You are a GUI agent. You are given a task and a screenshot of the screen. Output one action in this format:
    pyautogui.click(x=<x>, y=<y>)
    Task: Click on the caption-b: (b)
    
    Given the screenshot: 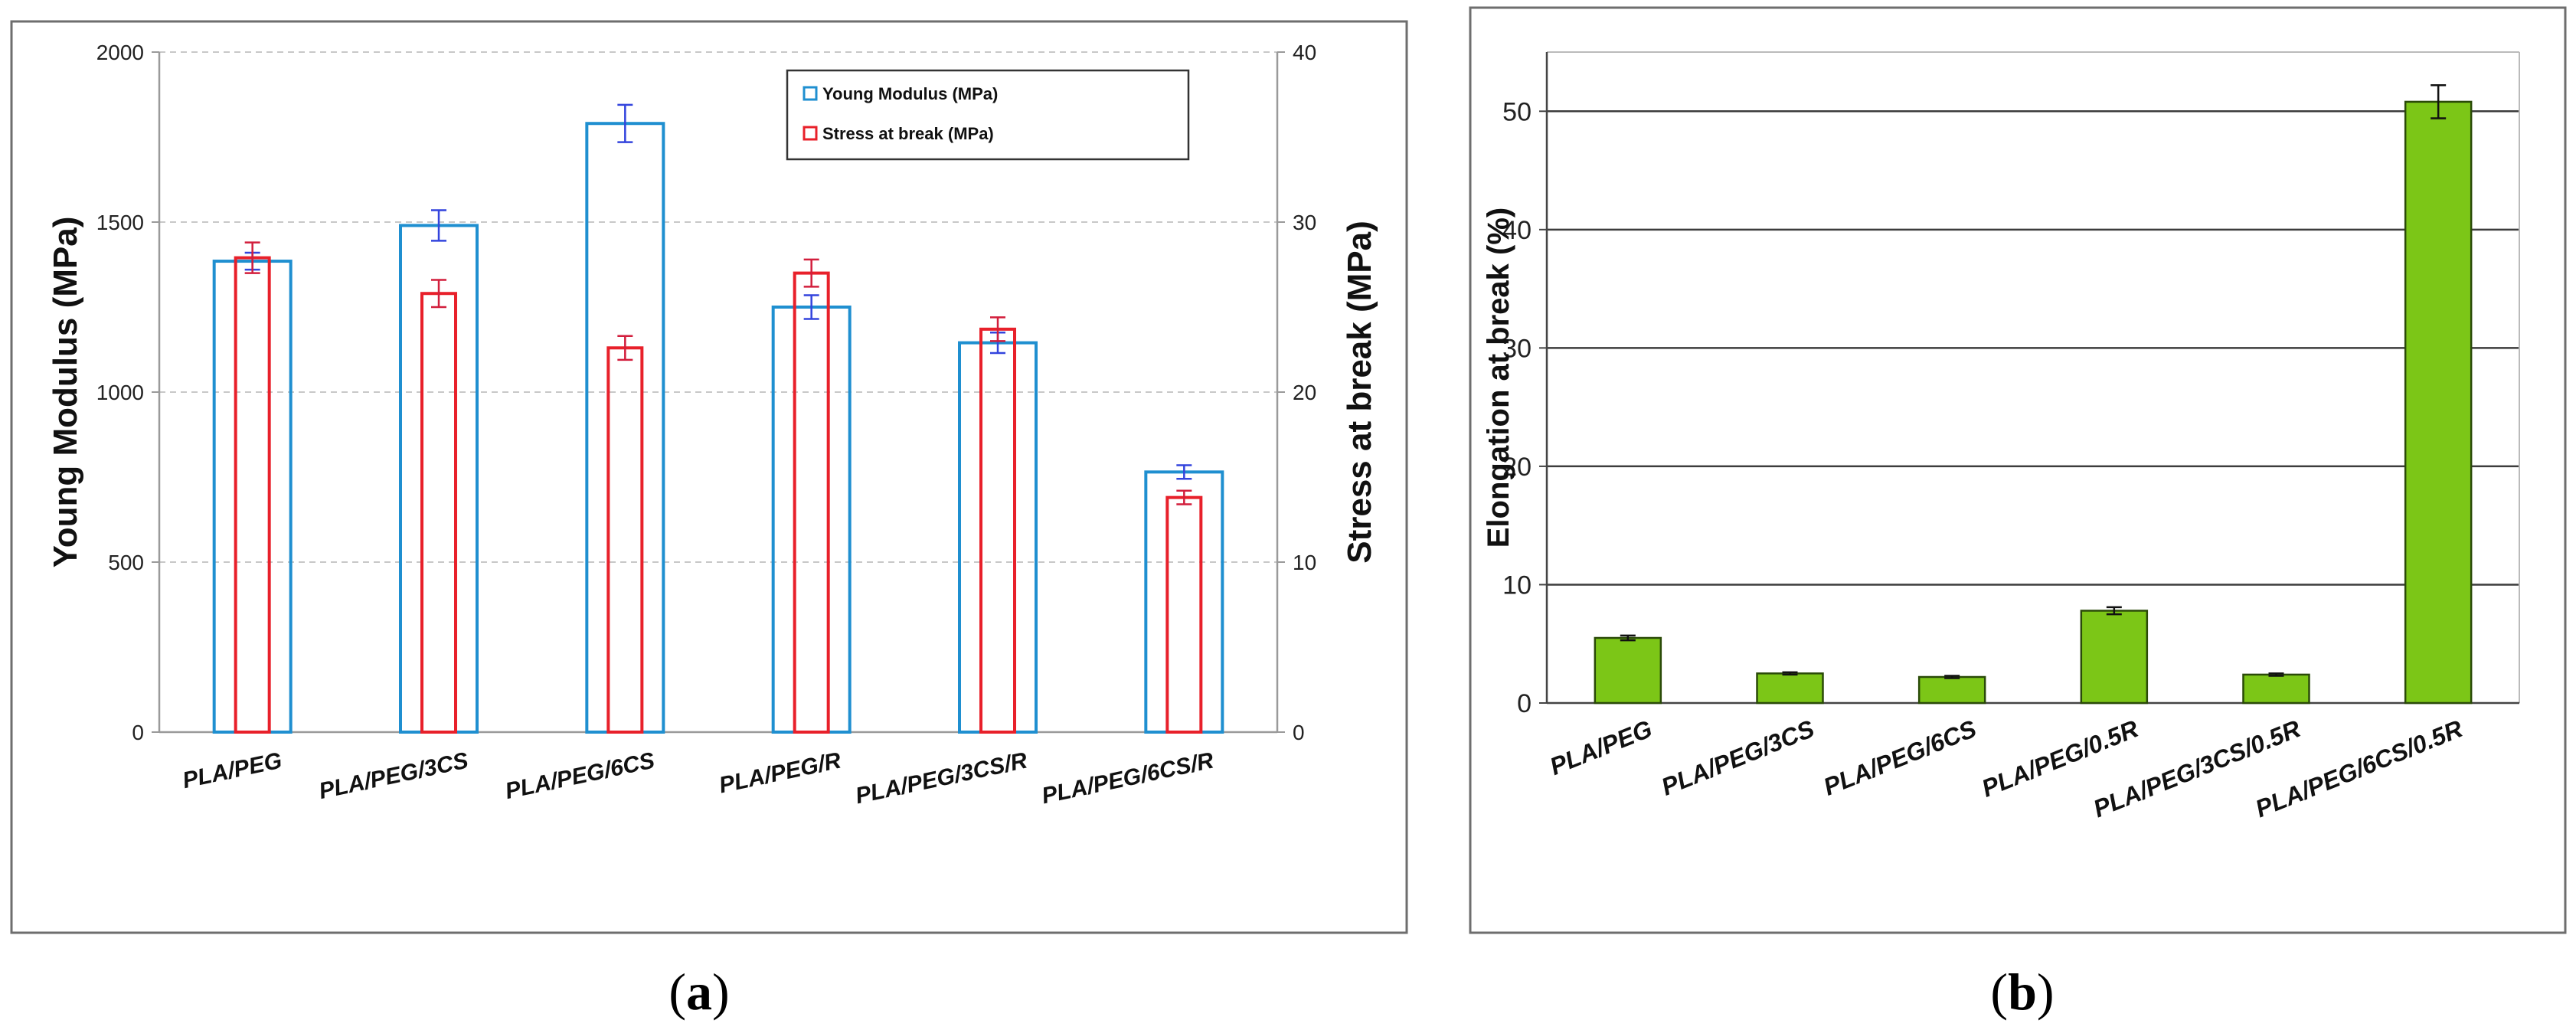 What is the action you would take?
    pyautogui.click(x=2022, y=992)
    